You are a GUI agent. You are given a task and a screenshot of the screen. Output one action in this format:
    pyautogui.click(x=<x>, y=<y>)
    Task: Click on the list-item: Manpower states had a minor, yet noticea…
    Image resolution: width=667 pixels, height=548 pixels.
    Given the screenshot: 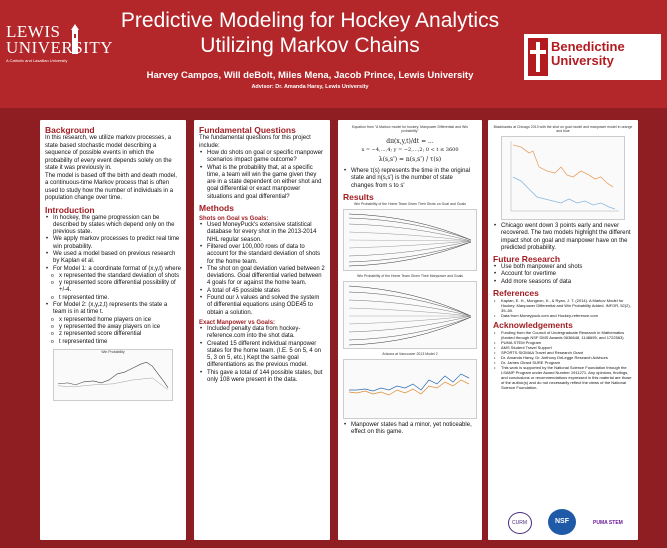 What is the action you would take?
    pyautogui.click(x=410, y=429)
    